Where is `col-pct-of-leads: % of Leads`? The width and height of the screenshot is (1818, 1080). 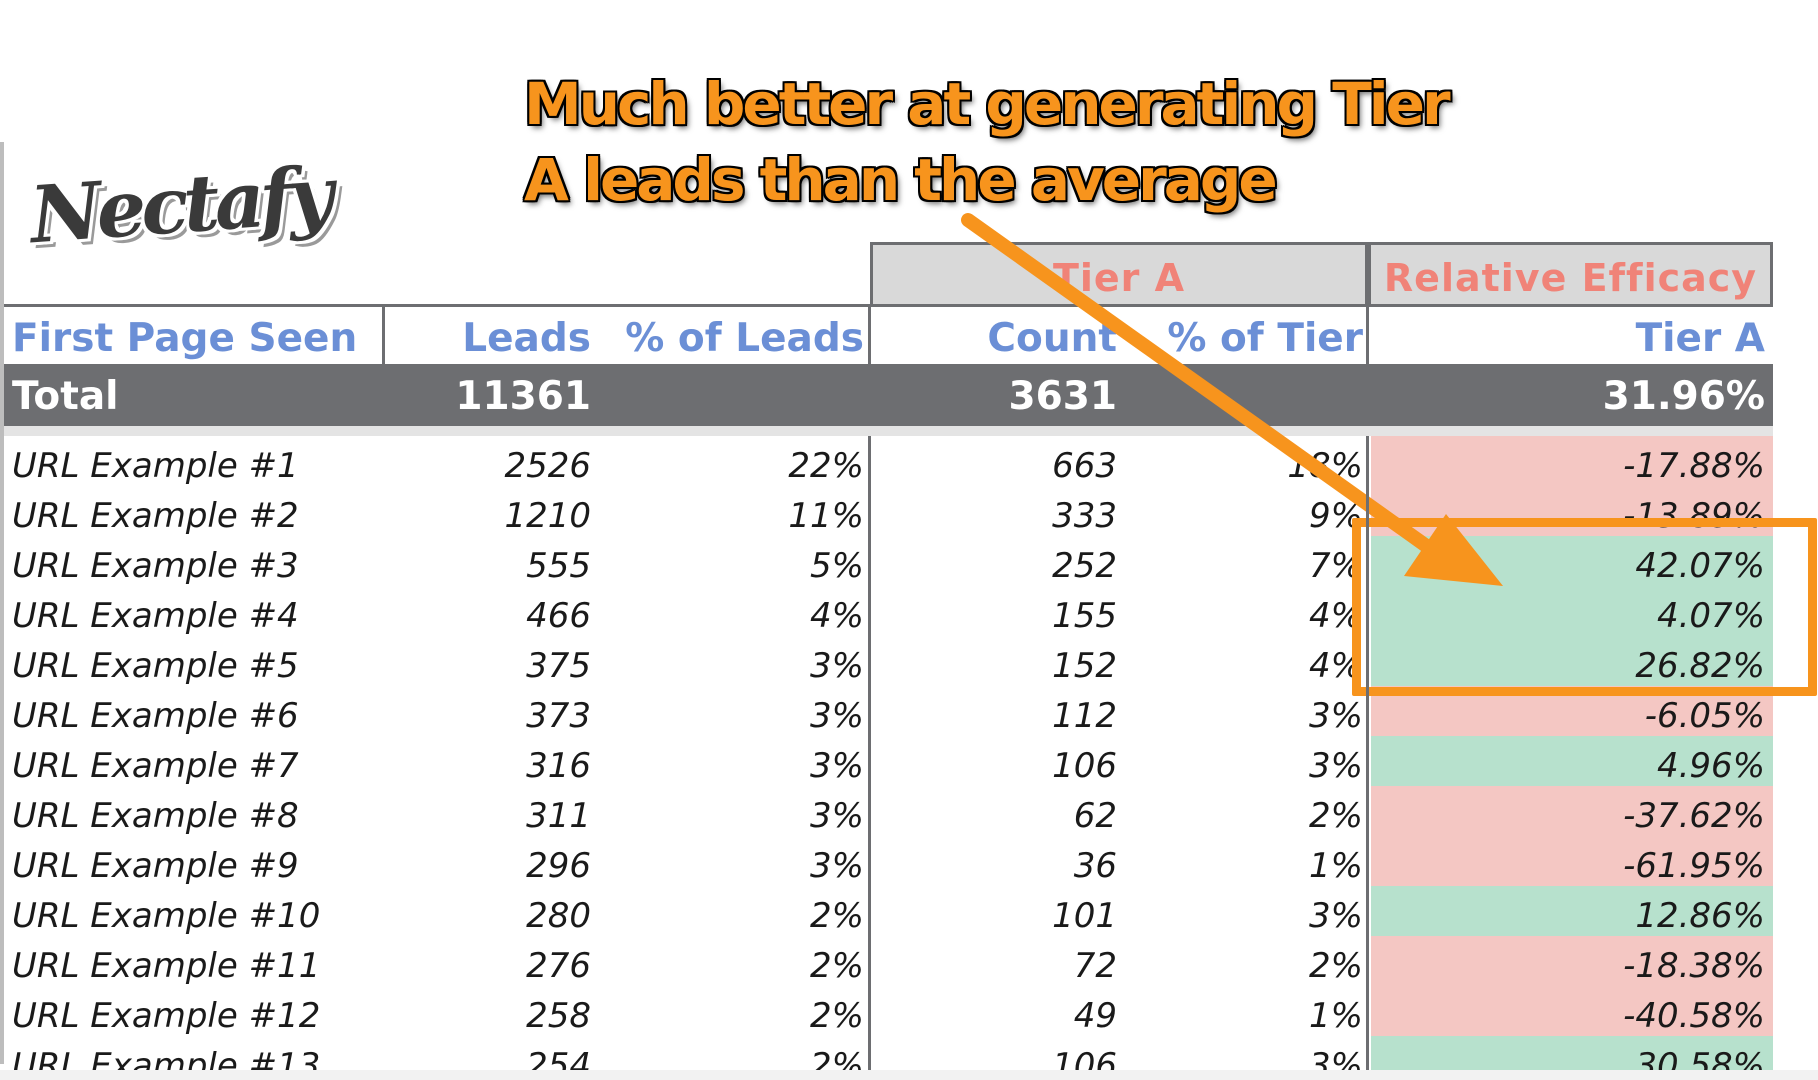
col-pct-of-leads: % of Leads is located at coordinates (744, 338).